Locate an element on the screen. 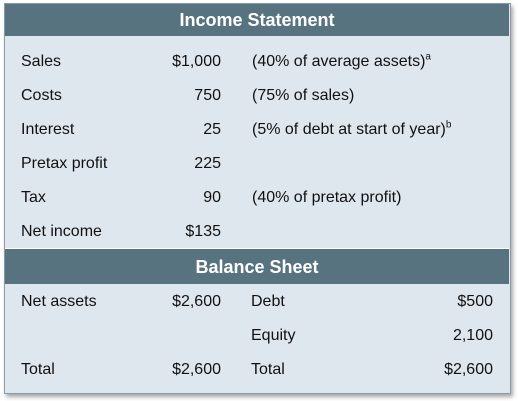 The width and height of the screenshot is (518, 401). right-label: Equity is located at coordinates (273, 335).